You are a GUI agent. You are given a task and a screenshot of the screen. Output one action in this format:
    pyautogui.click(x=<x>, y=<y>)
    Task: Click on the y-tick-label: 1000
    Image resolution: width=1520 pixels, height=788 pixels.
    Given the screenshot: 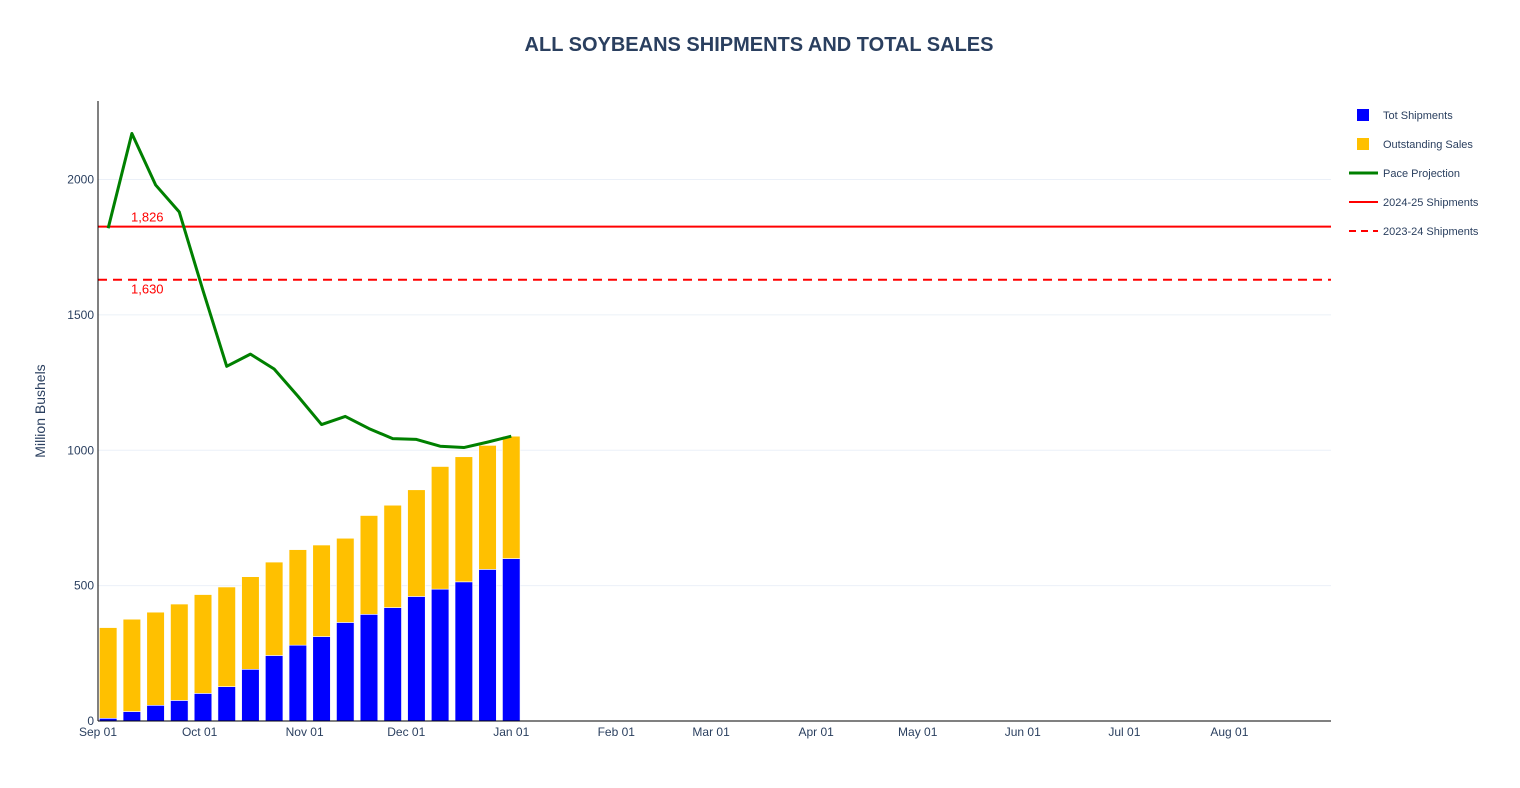 What is the action you would take?
    pyautogui.click(x=80, y=450)
    